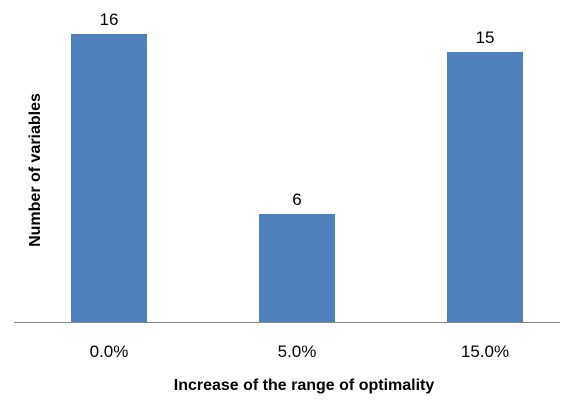 The image size is (576, 400). I want to click on data-label-3: 15, so click(485, 37).